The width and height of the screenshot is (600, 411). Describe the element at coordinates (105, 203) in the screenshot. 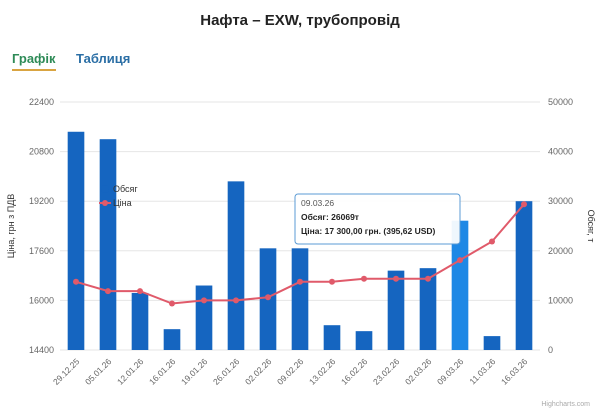

I see `legend-marker-price` at that location.